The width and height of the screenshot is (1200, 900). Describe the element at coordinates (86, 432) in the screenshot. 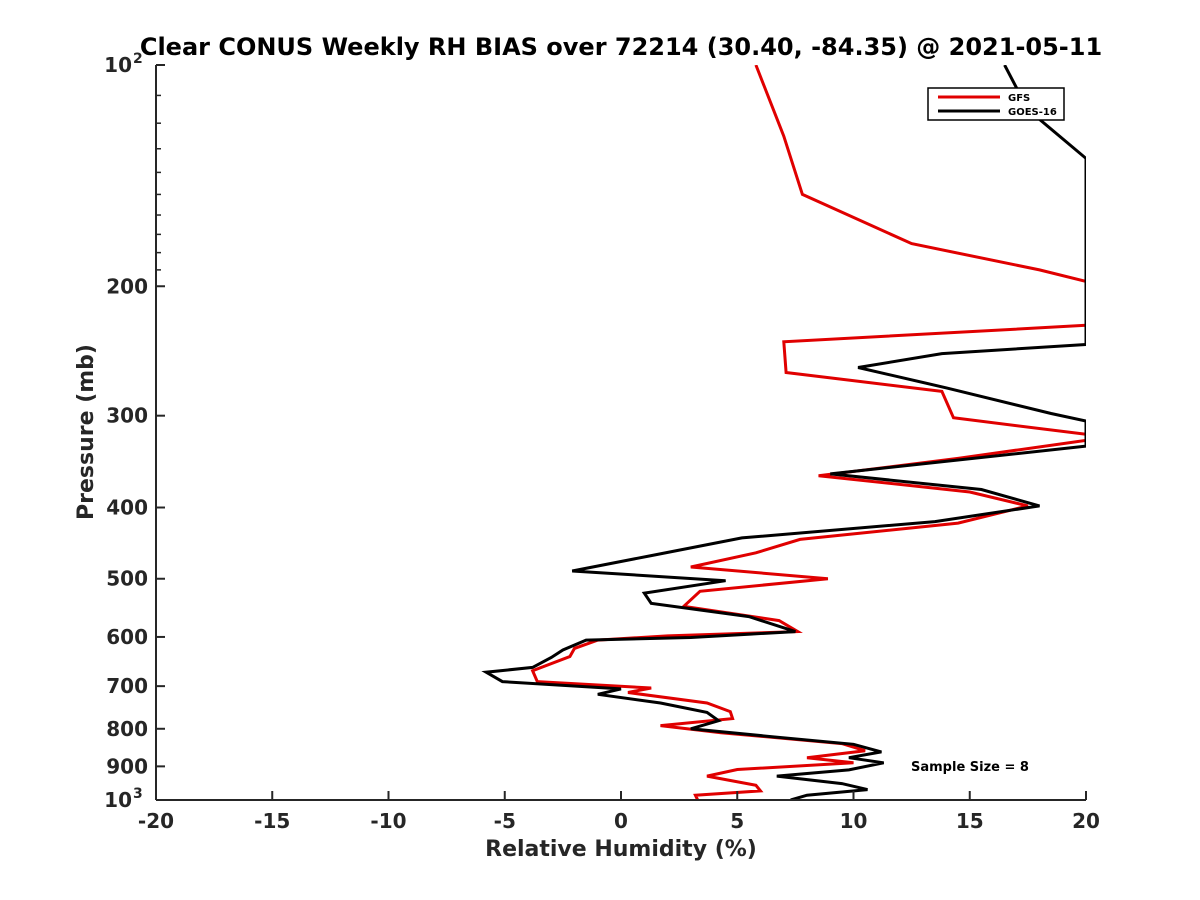

I see `y-axis-label: Pressure (mb)` at that location.